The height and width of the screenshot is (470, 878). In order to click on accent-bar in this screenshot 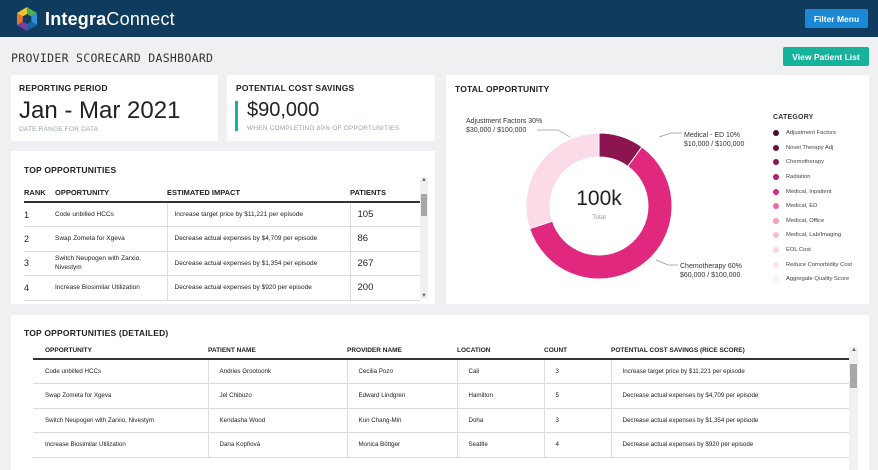, I will do `click(236, 116)`.